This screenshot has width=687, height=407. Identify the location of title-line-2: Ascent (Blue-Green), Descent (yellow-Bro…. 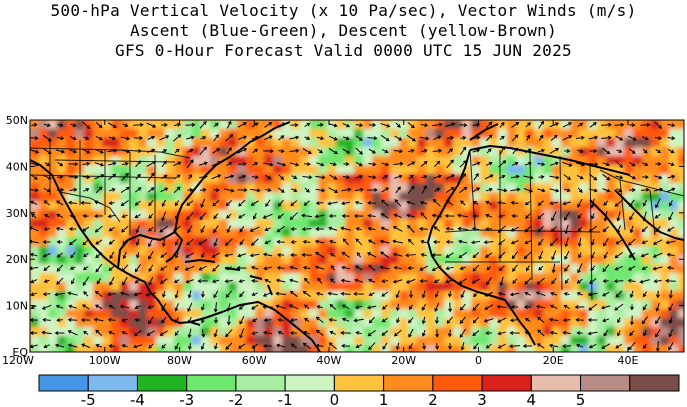
(343, 30).